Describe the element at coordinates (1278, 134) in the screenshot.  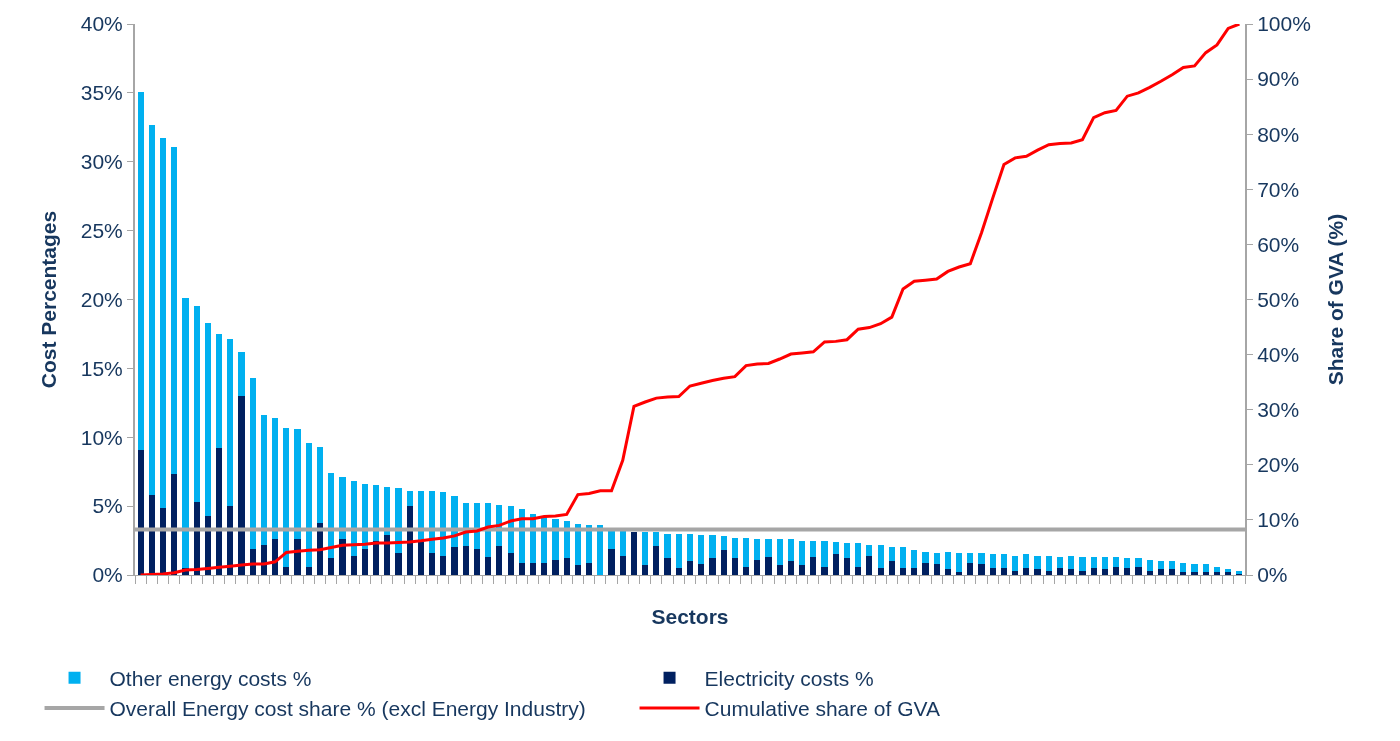
I see `y2-tick-label: 80%` at that location.